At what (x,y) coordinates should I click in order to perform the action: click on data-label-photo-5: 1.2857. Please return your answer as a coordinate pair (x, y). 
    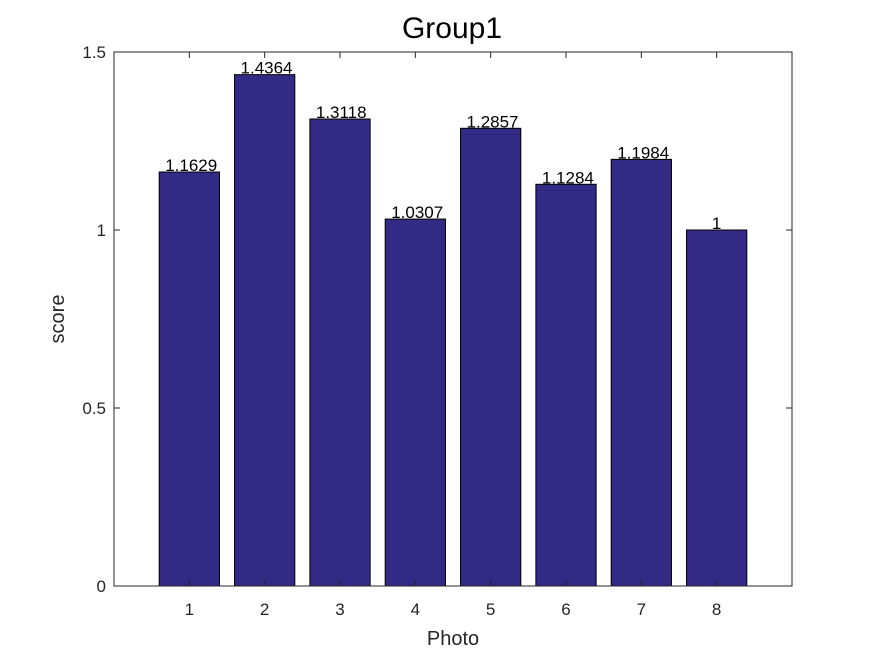
    Looking at the image, I should click on (493, 121).